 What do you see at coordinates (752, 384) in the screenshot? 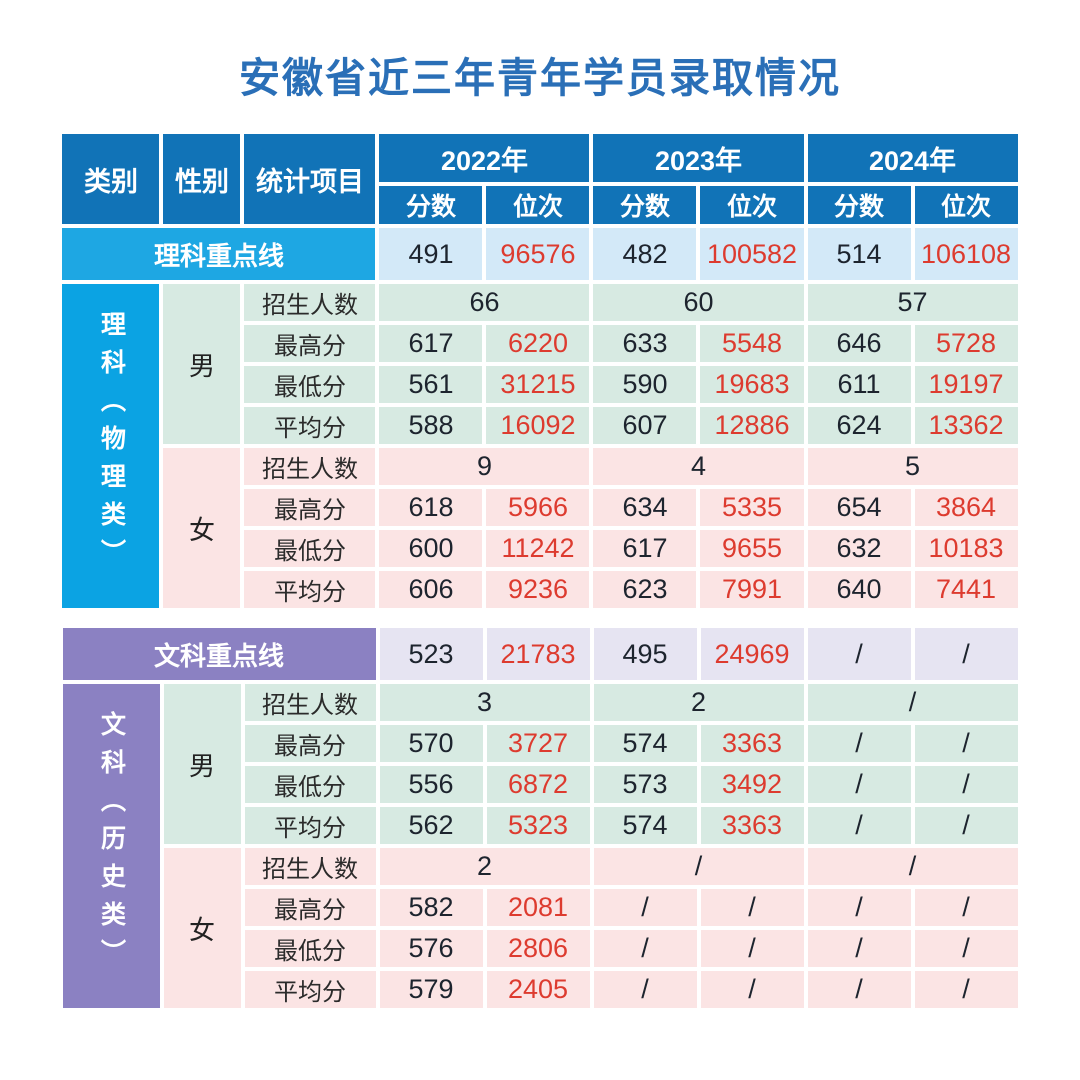
I see `rank-cell: 19683` at bounding box center [752, 384].